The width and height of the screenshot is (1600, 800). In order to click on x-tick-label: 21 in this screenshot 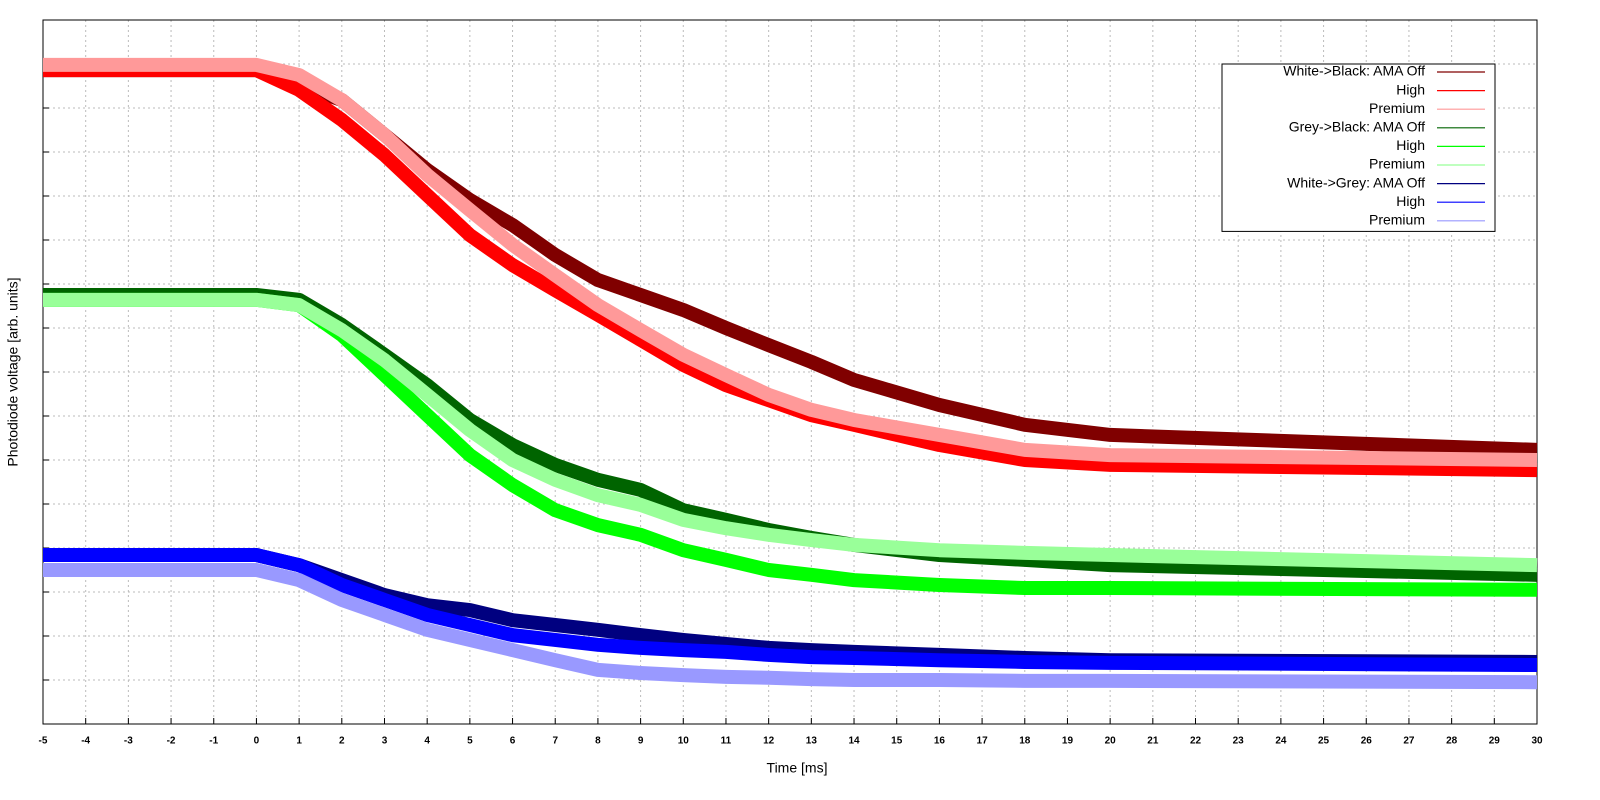, I will do `click(1153, 741)`.